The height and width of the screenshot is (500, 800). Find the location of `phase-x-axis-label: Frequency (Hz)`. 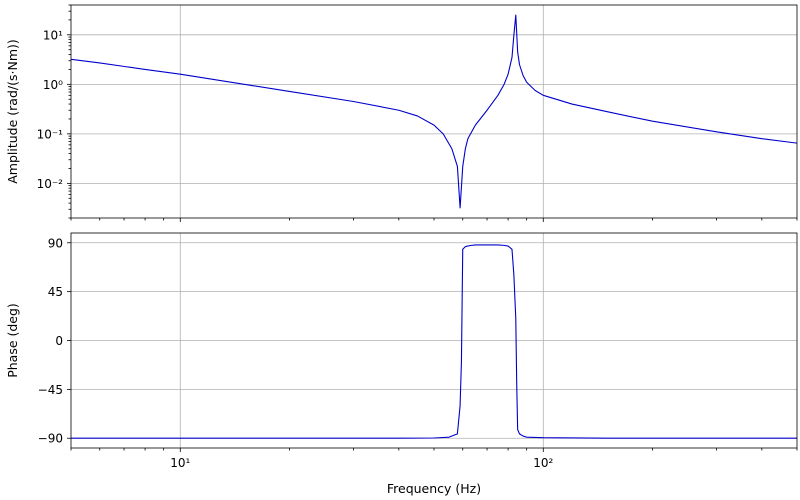

phase-x-axis-label: Frequency (Hz) is located at coordinates (434, 488).